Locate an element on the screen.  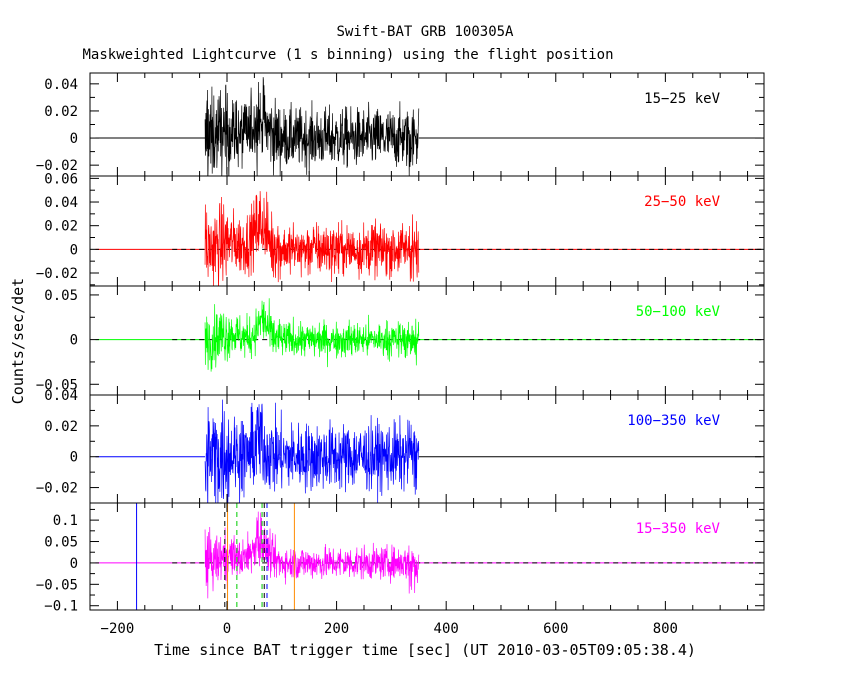
panel-label: 25−50 keV is located at coordinates (682, 202).